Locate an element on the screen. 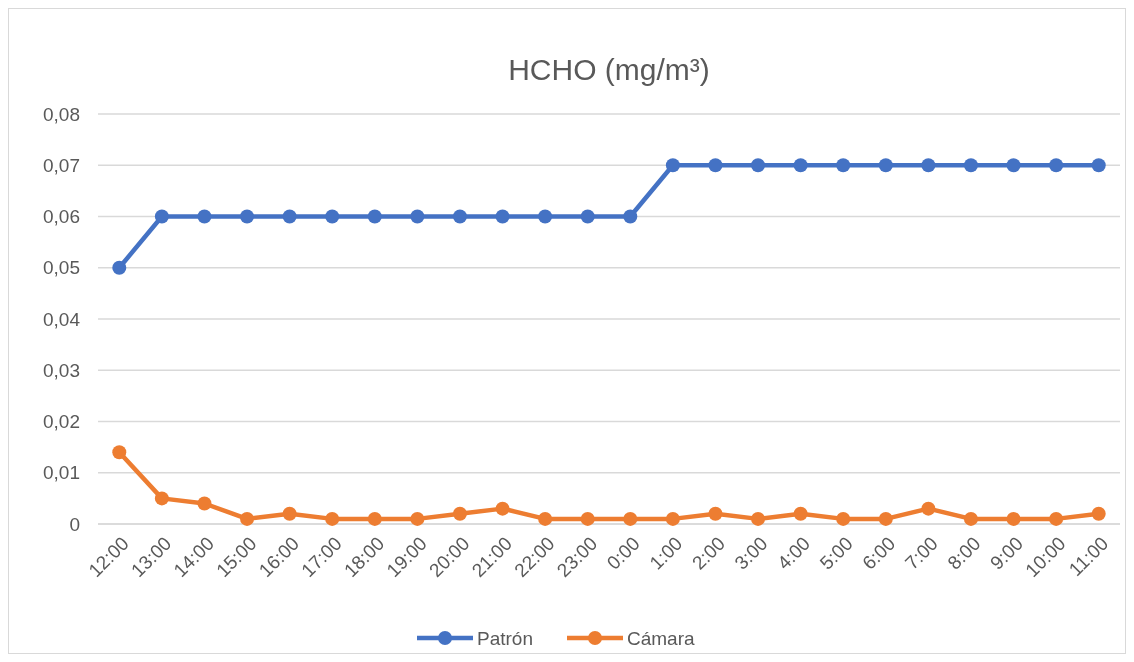 This screenshot has height=662, width=1134. y-tick-label: 0,05 is located at coordinates (61, 268).